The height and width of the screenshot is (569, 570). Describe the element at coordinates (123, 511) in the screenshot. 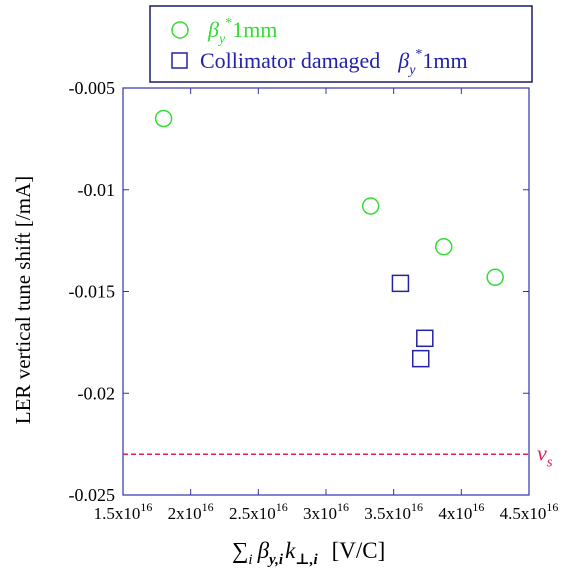

I see `x-tick-label: 1.5x10¹⁶` at that location.